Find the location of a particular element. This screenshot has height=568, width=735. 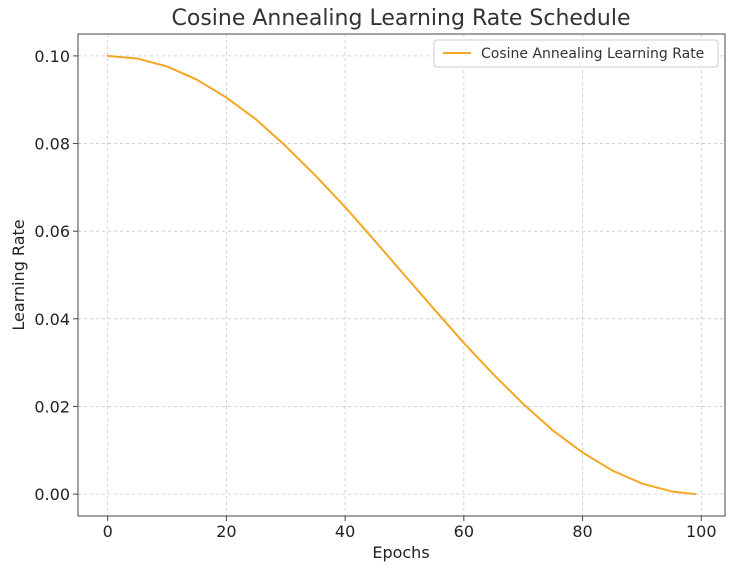

y-axis: 0.00 0.02 0.04 0.06 0.08 0.10 is located at coordinates (56, 275).